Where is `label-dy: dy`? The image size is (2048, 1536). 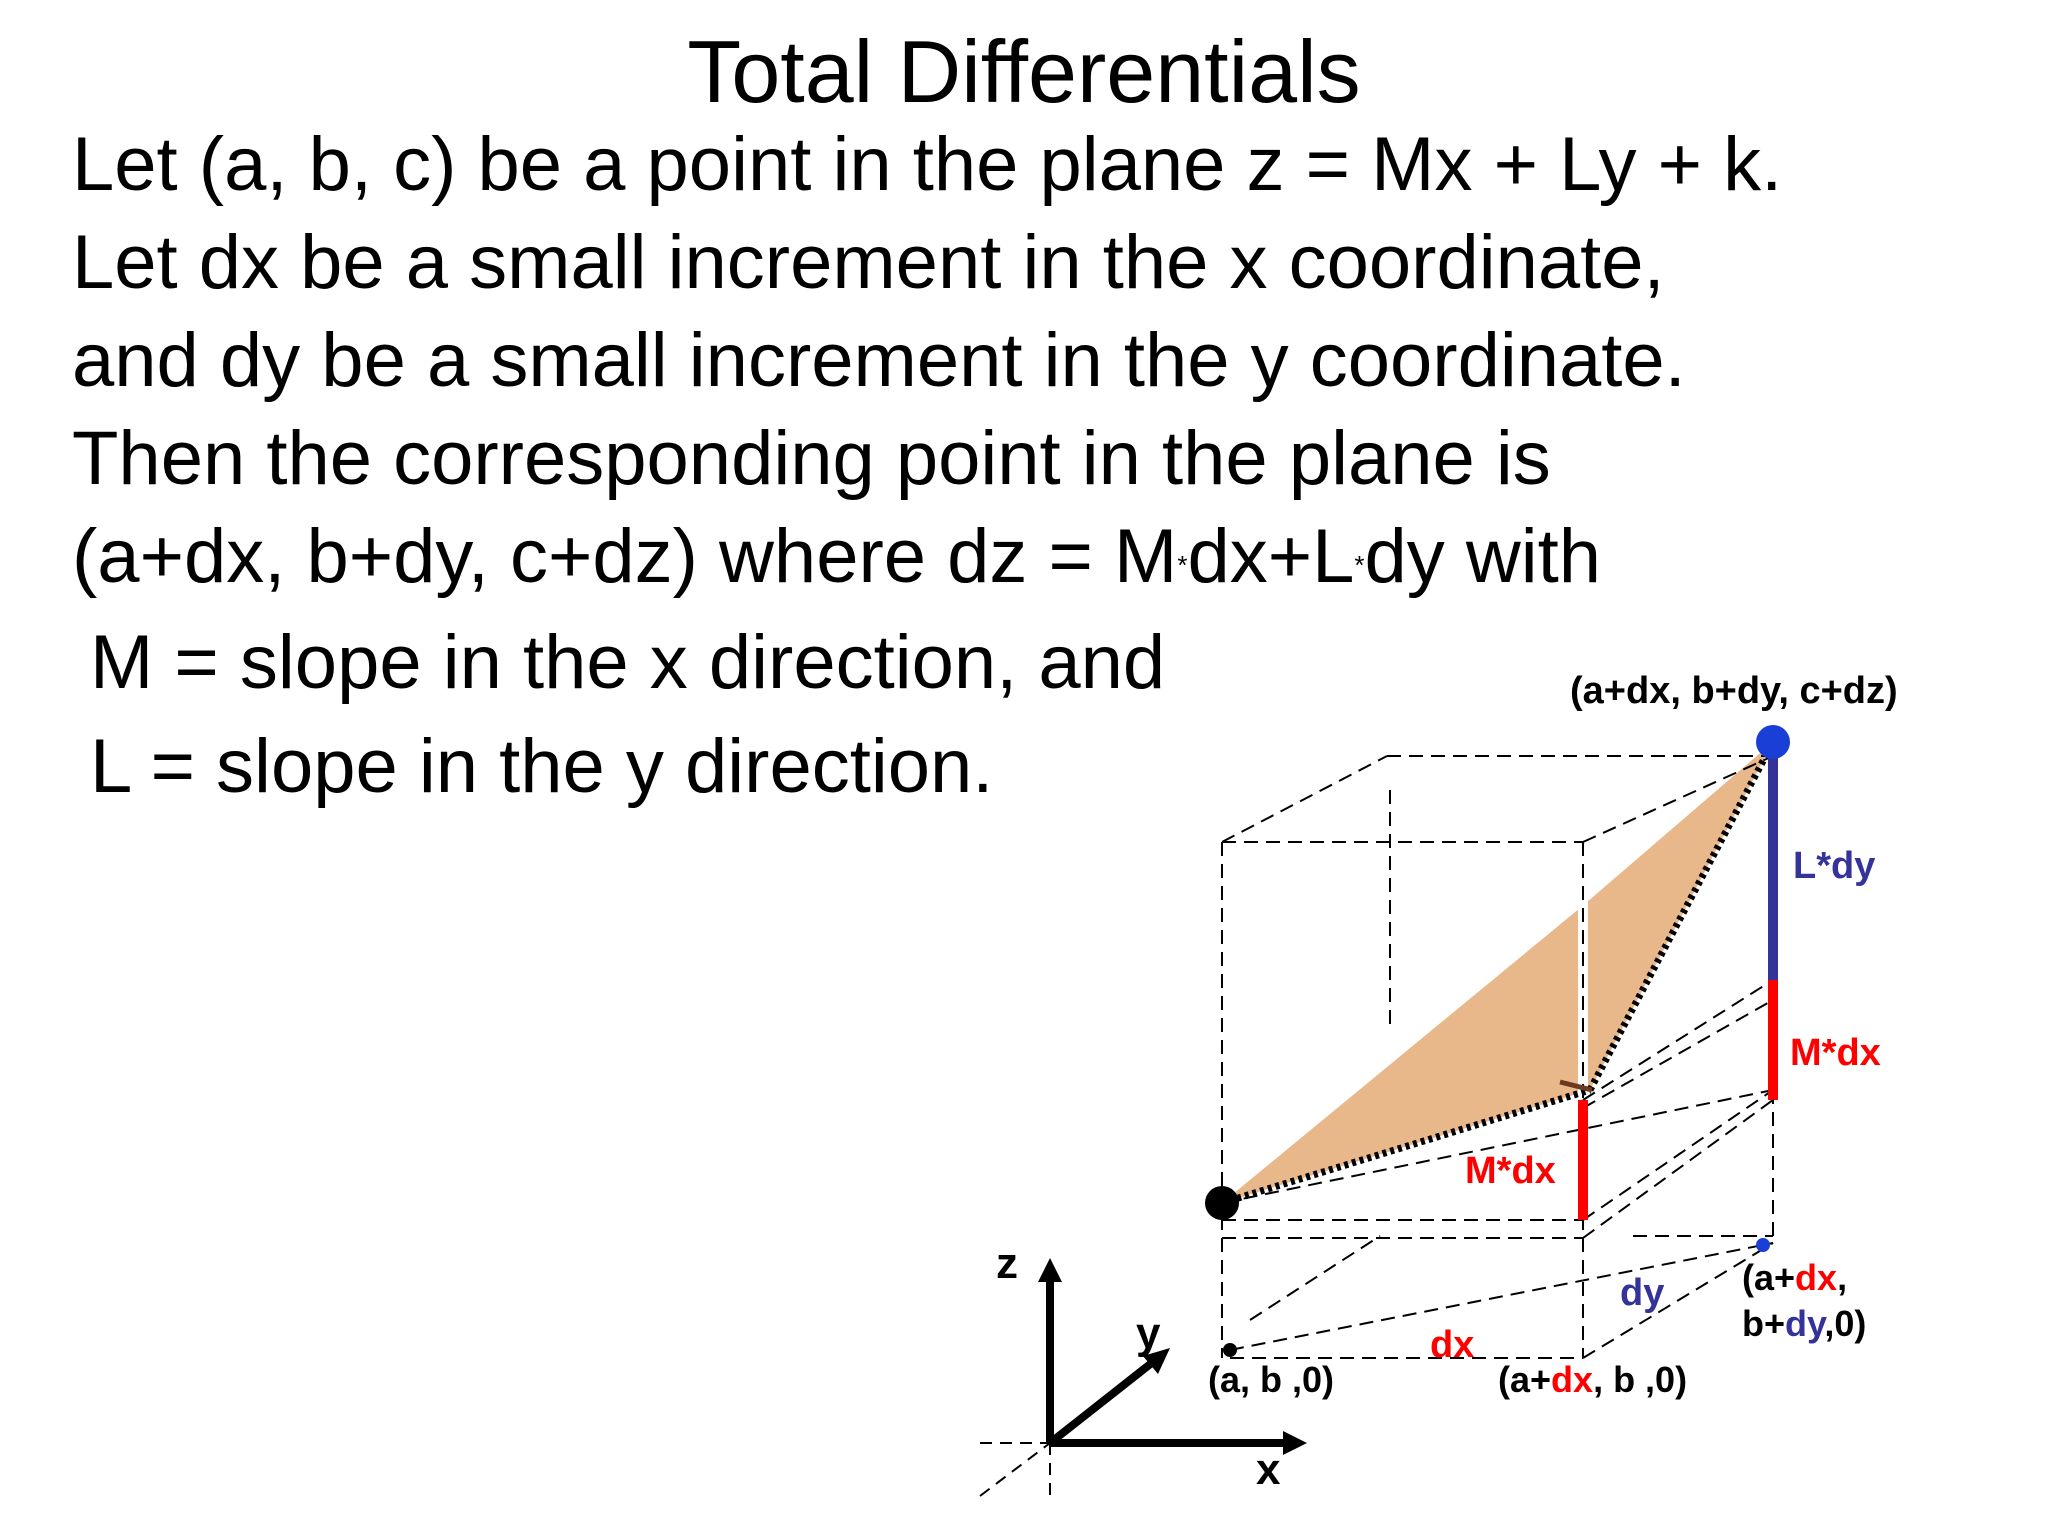 label-dy: dy is located at coordinates (1642, 1293).